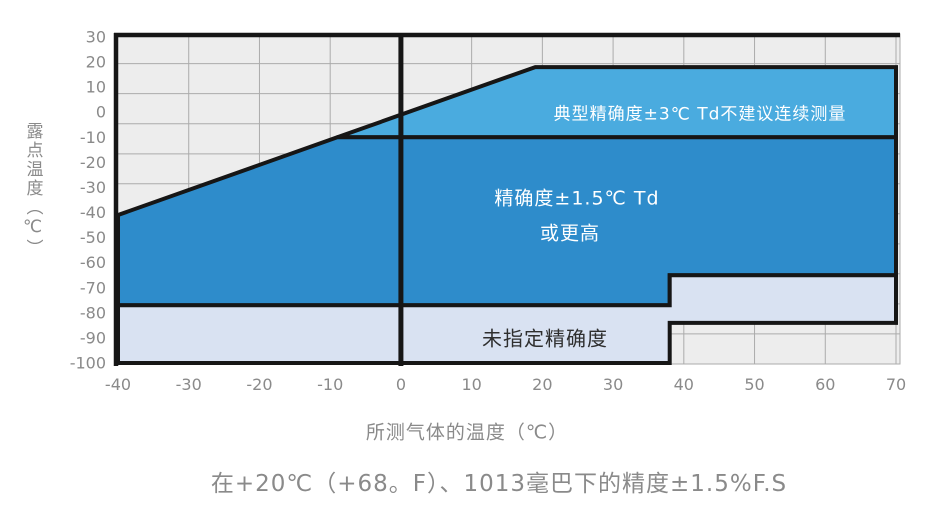  Describe the element at coordinates (93, 137) in the screenshot. I see `y-tick-label: -10` at that location.